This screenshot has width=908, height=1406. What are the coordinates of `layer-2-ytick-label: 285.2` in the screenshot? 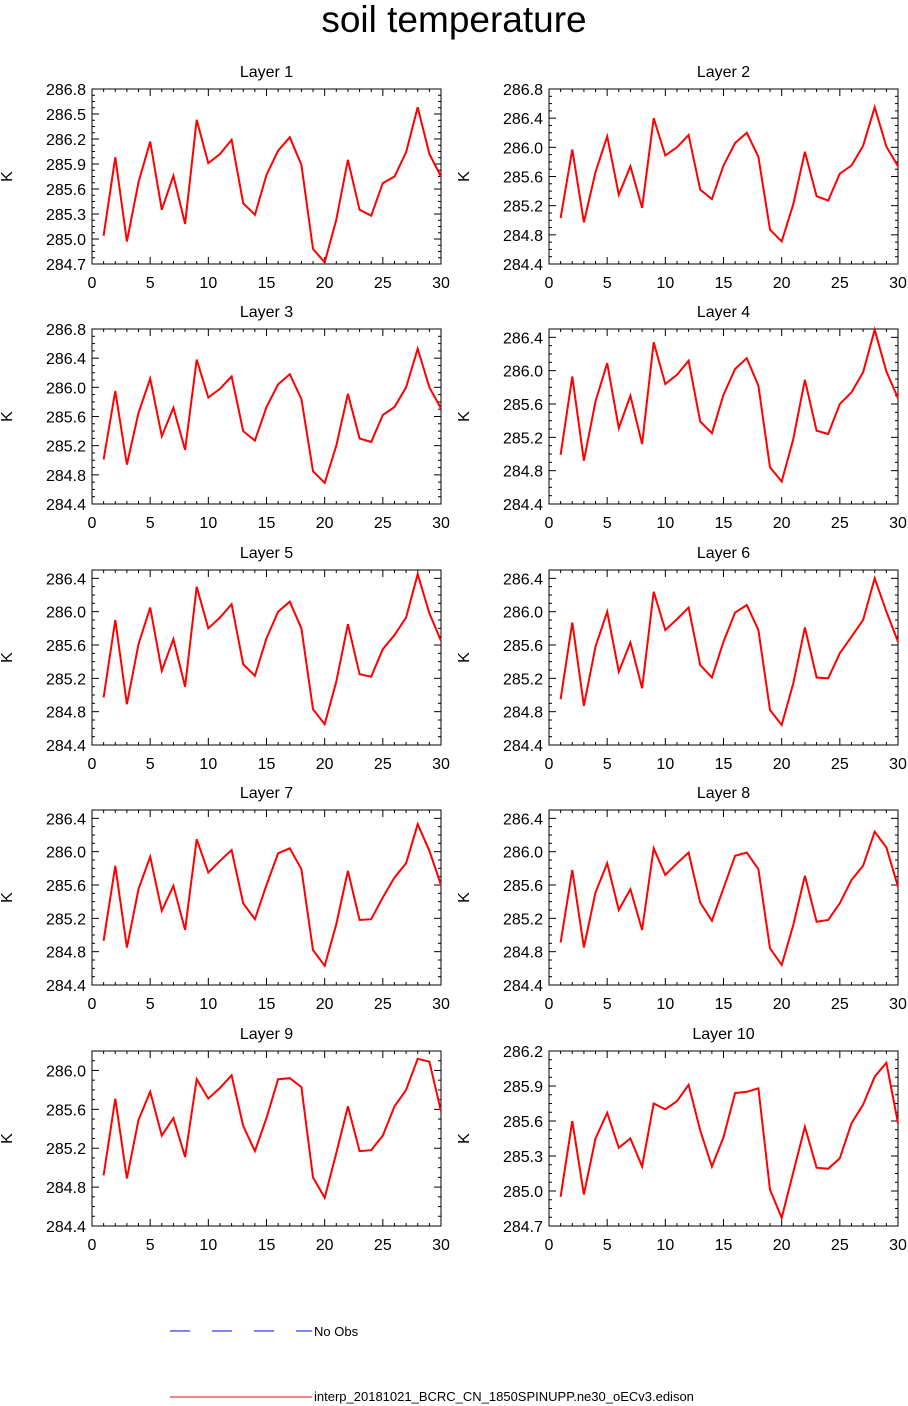 It's located at (523, 207).